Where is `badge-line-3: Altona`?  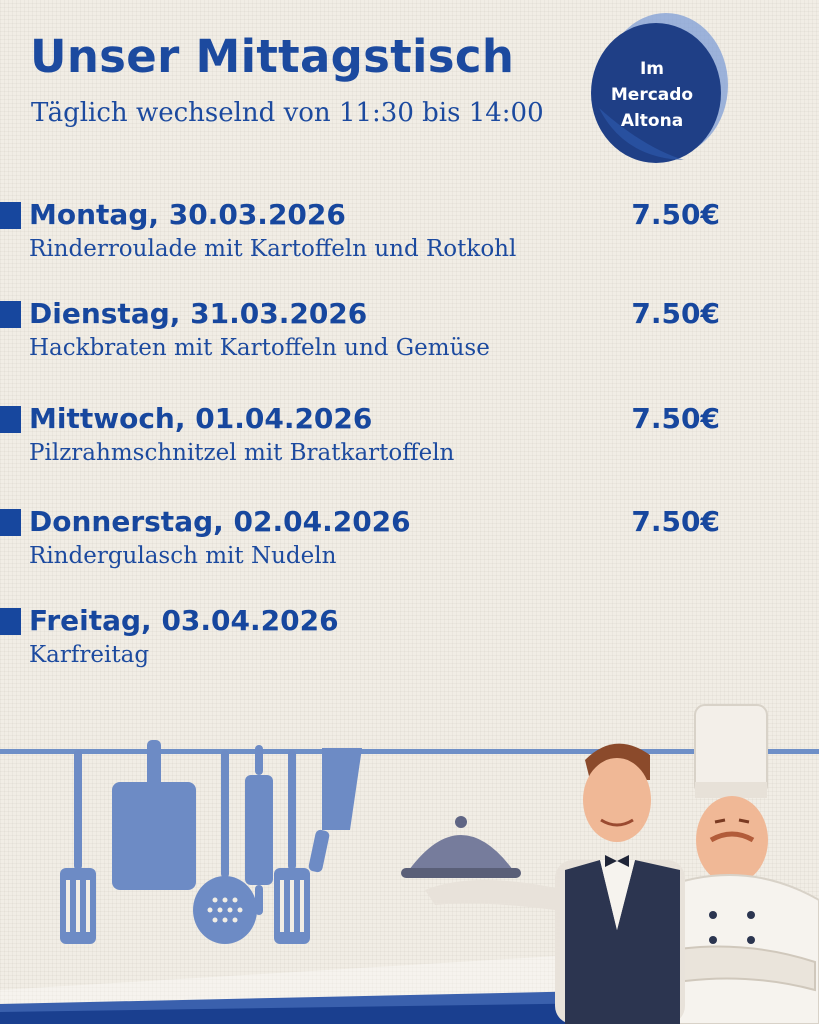 badge-line-3: Altona is located at coordinates (652, 121).